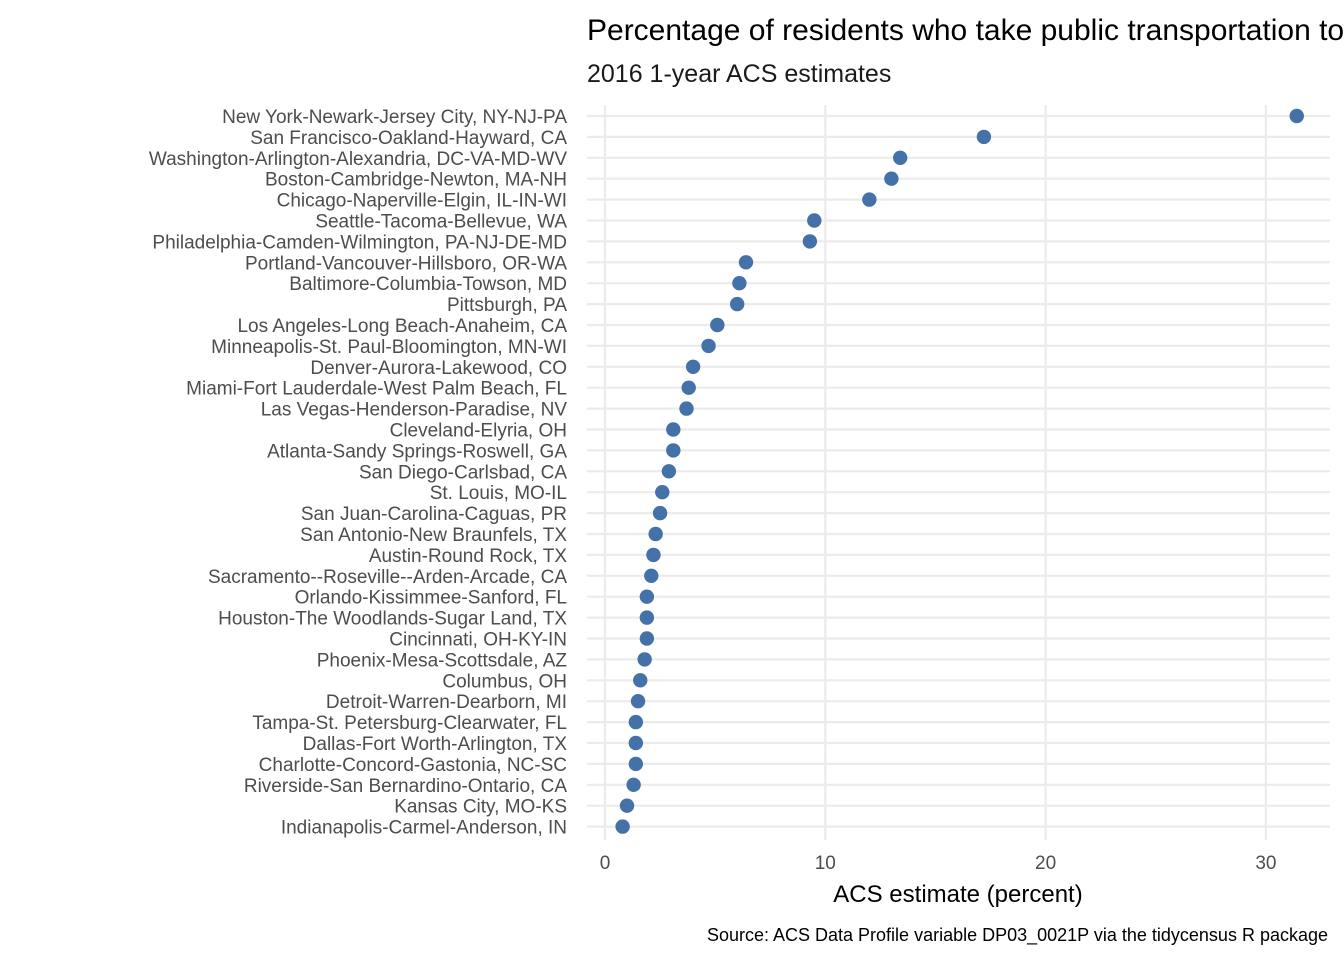  What do you see at coordinates (480, 807) in the screenshot?
I see `y-tick-label: Kansas City, MO-KS` at bounding box center [480, 807].